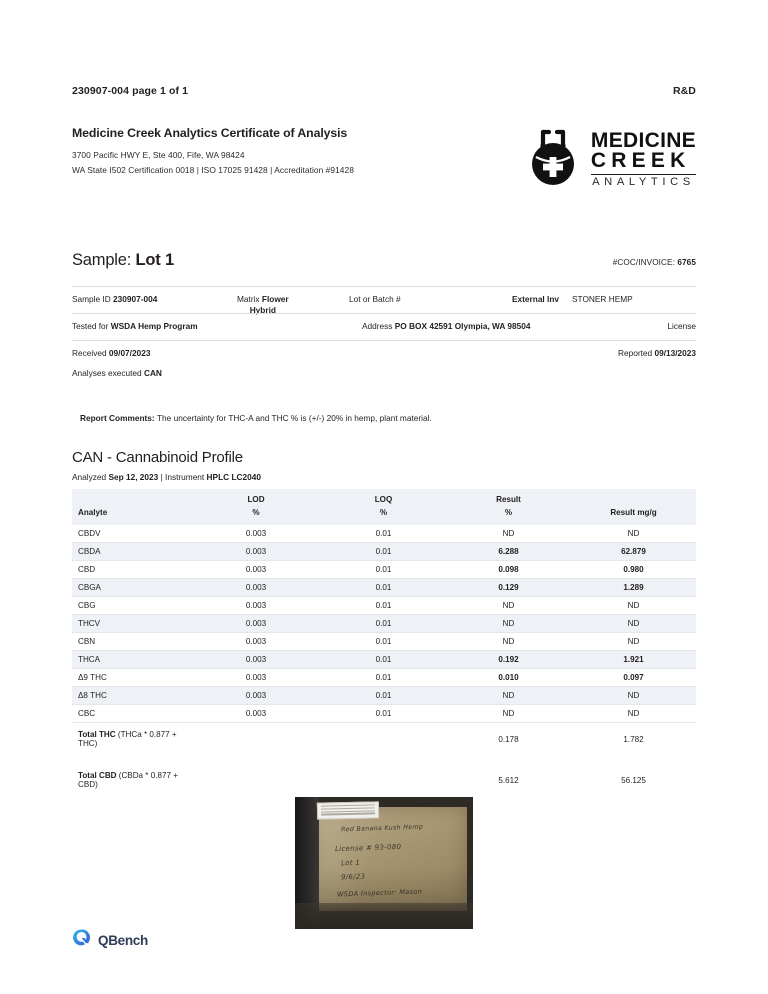 This screenshot has width=768, height=994. What do you see at coordinates (256, 499) in the screenshot?
I see `column-header-lod-text: LOD` at bounding box center [256, 499].